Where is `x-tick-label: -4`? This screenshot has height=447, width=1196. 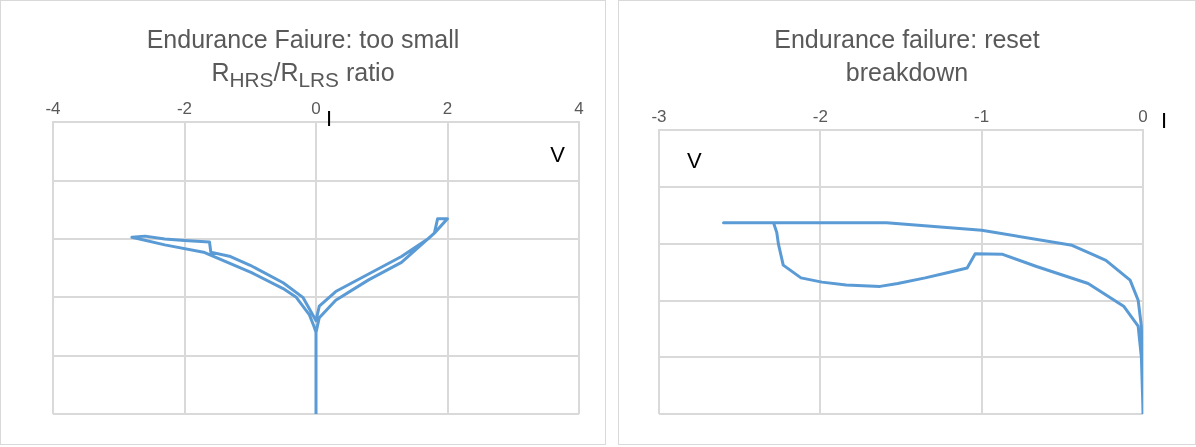 x-tick-label: -4 is located at coordinates (53, 108).